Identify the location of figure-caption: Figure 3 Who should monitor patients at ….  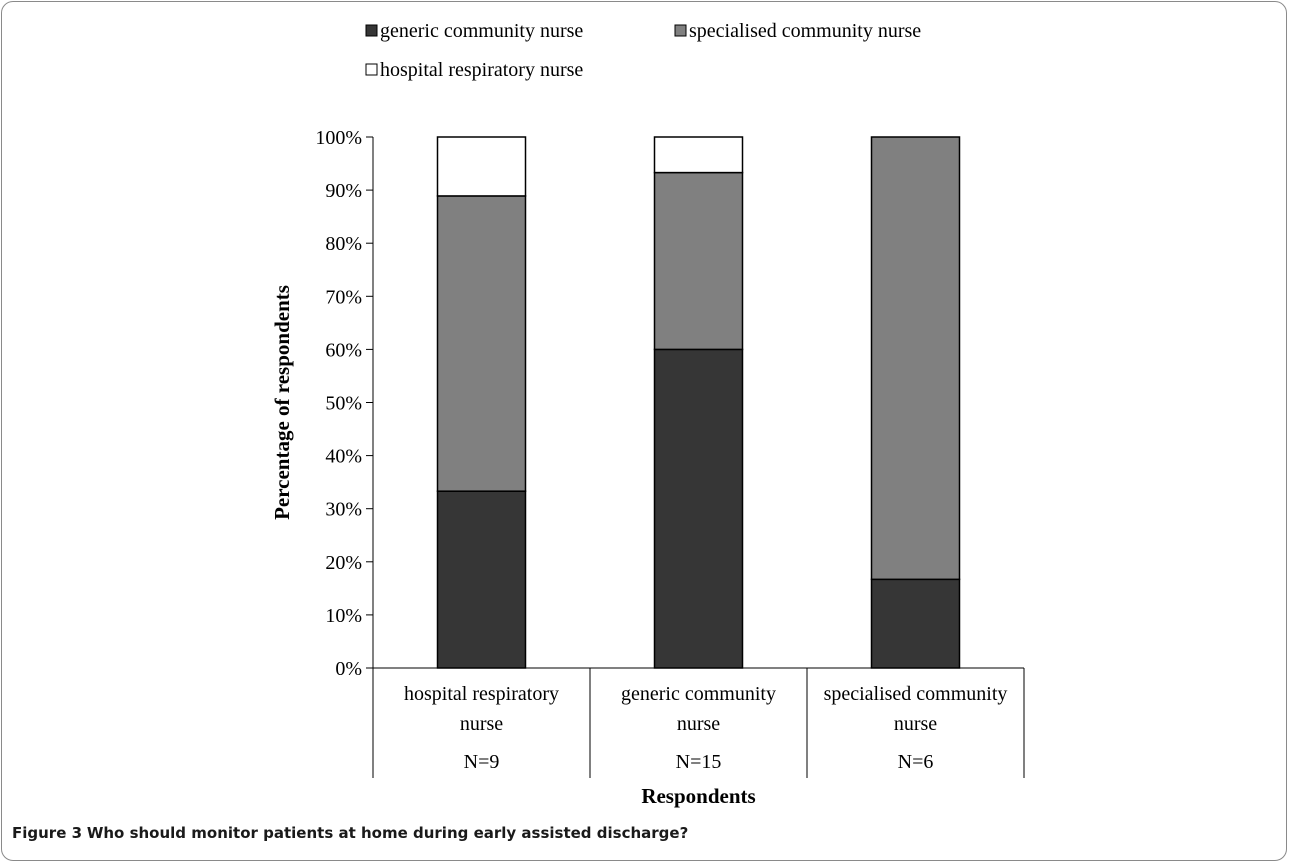
(350, 833).